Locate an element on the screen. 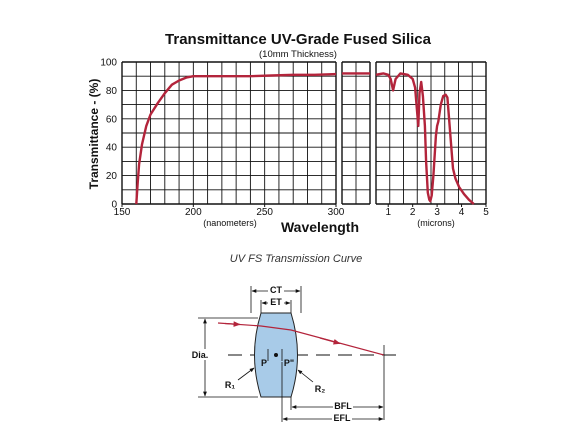 This screenshot has height=443, width=582. x-unit-microns: (microns) is located at coordinates (436, 223).